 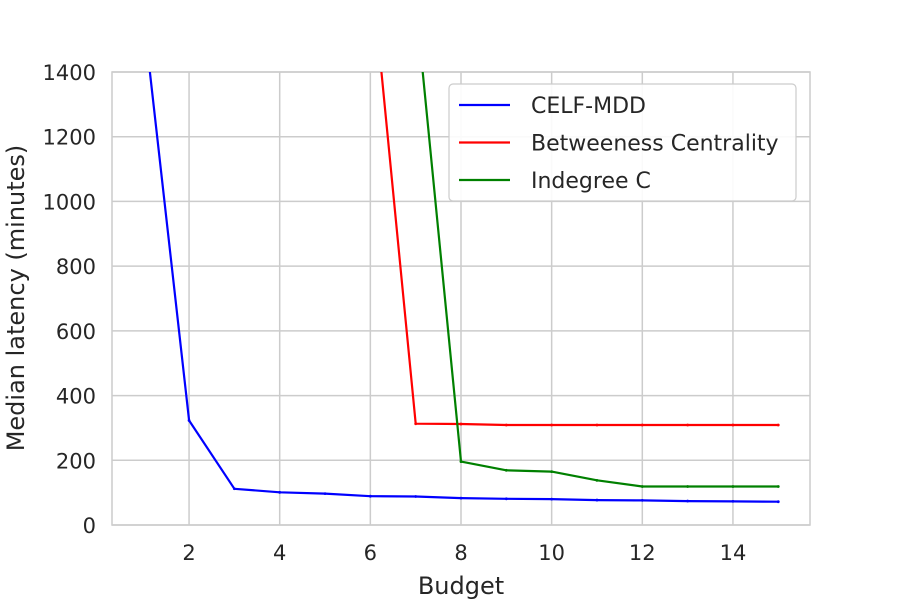 What do you see at coordinates (69, 73) in the screenshot?
I see `y-tick-label: 1400` at bounding box center [69, 73].